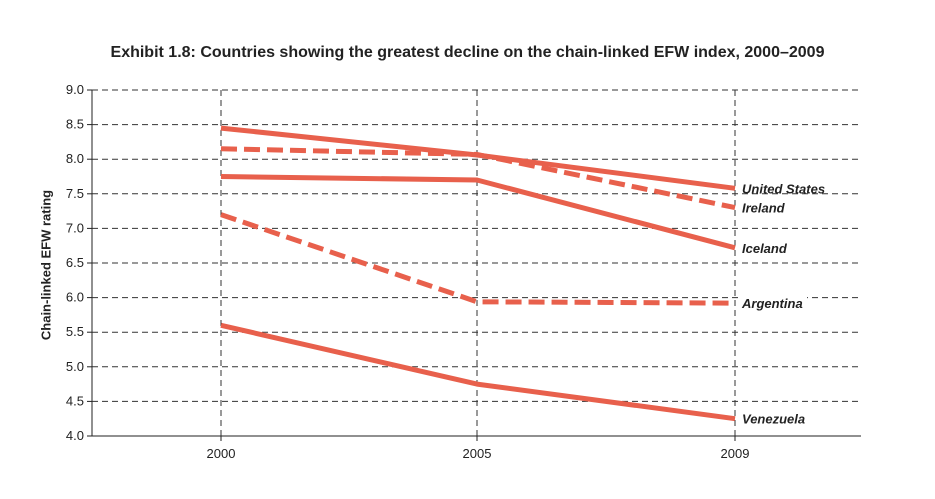 The height and width of the screenshot is (499, 935). What do you see at coordinates (764, 208) in the screenshot?
I see `series-label-ireland: Ireland` at bounding box center [764, 208].